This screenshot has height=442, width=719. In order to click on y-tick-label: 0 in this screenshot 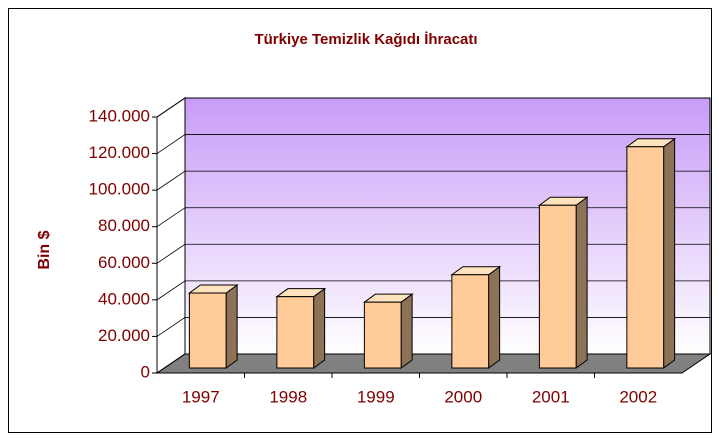, I will do `click(145, 371)`.